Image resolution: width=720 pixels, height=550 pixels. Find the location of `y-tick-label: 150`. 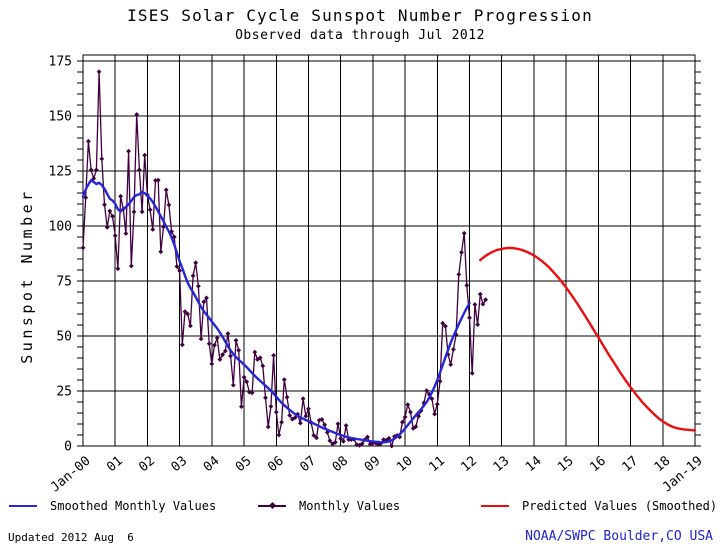

y-tick-label: 150 is located at coordinates (60, 117).